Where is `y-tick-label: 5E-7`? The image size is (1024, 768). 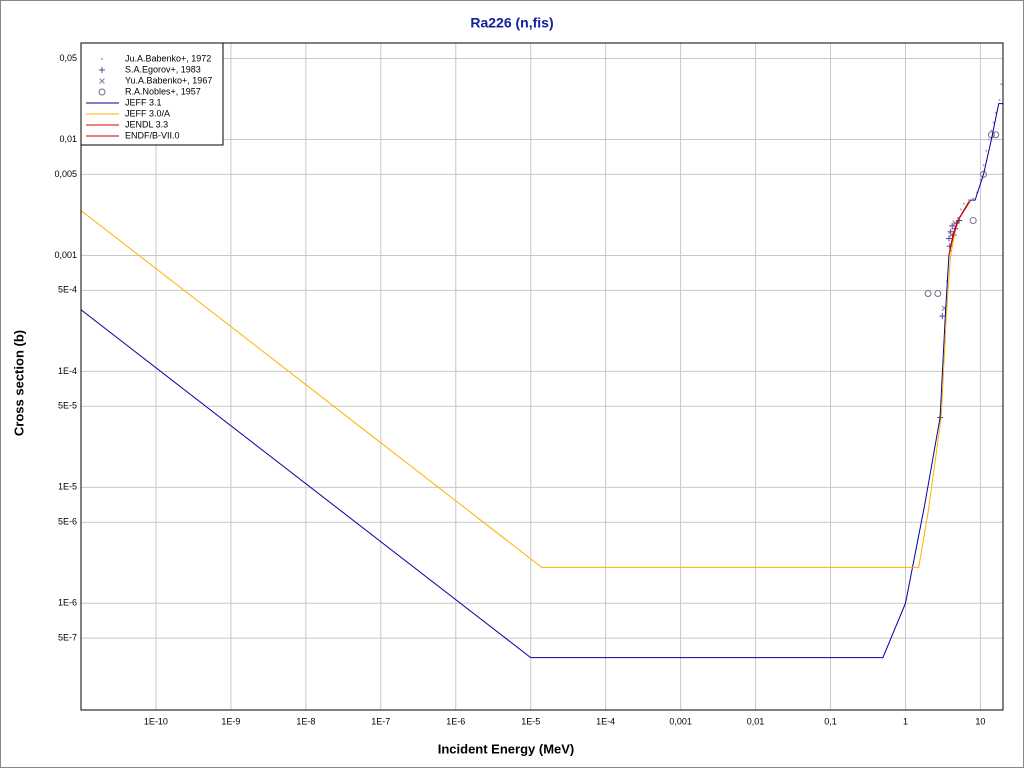
y-tick-label: 5E-7 is located at coordinates (67, 638).